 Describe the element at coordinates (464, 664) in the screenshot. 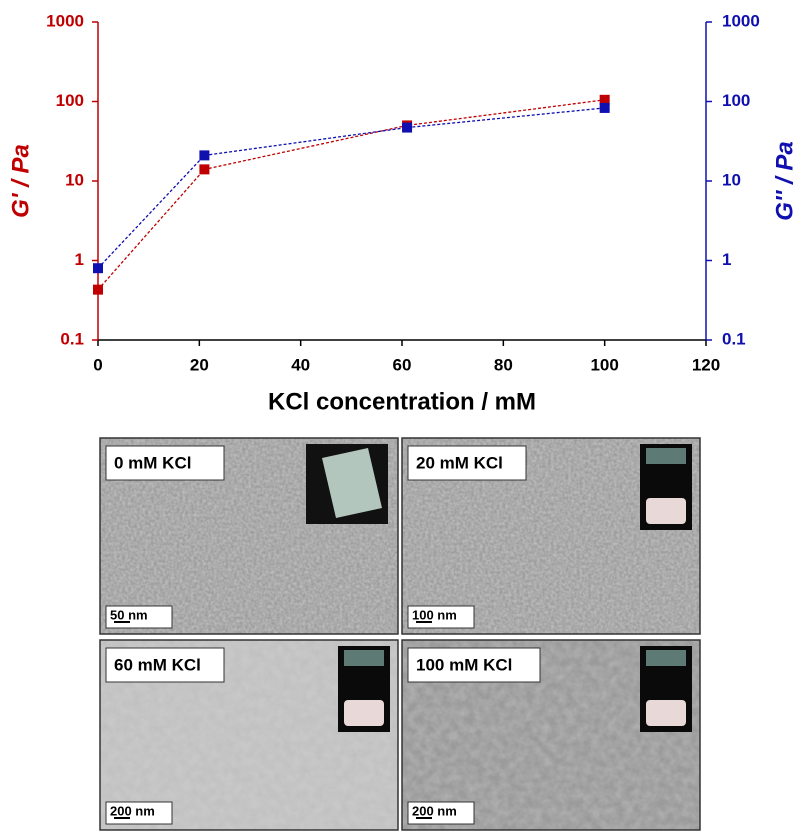

I see `panel-label: 100 mM KCl` at that location.